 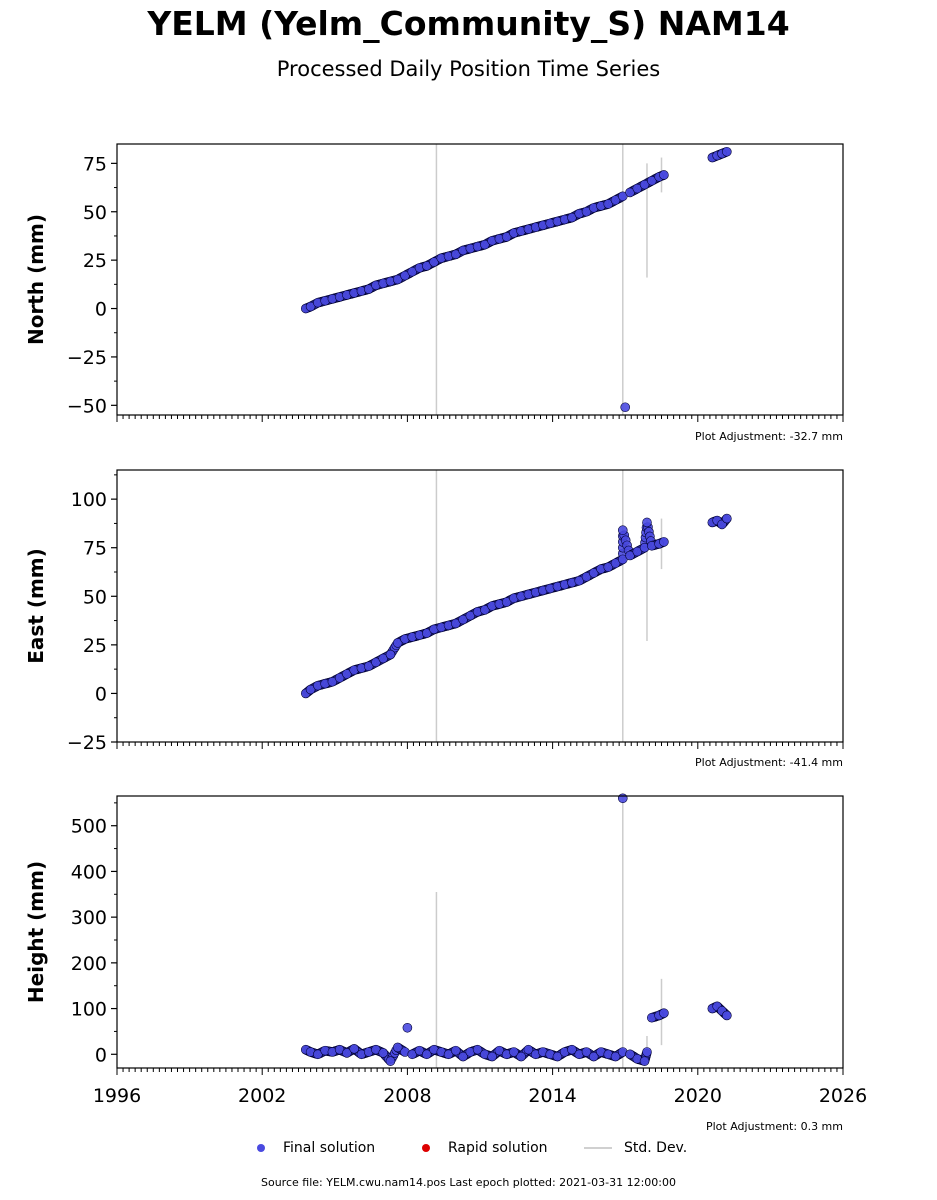 I want to click on y-tick-label: 200, so click(x=89, y=964).